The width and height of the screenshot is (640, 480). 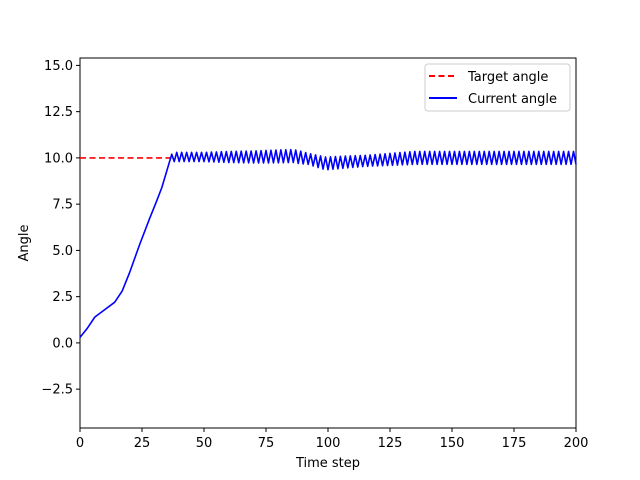 I want to click on y-tick-label: 7.5, so click(x=62, y=205).